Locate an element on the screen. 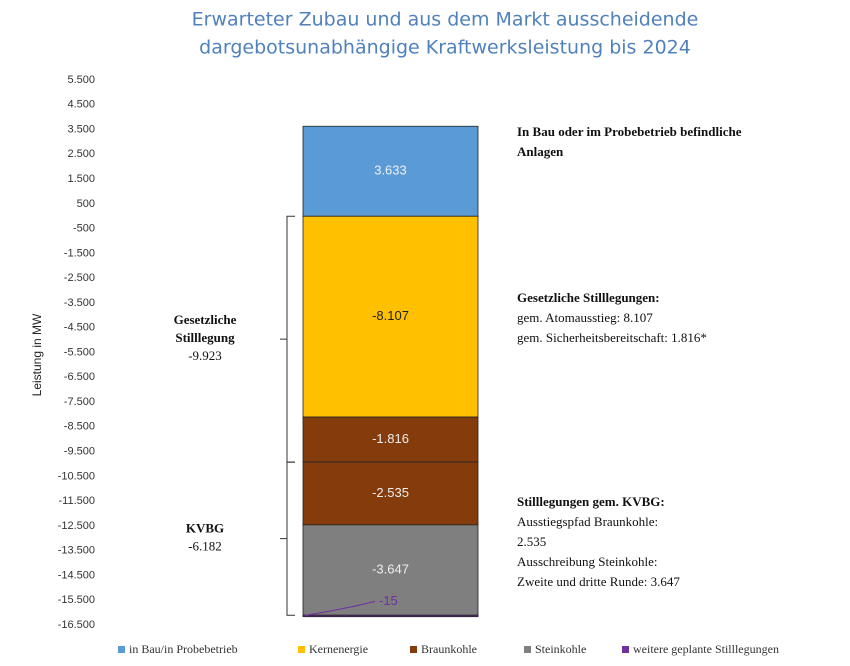 This screenshot has width=850, height=666. y-tick-label: -16.500 is located at coordinates (76, 625).